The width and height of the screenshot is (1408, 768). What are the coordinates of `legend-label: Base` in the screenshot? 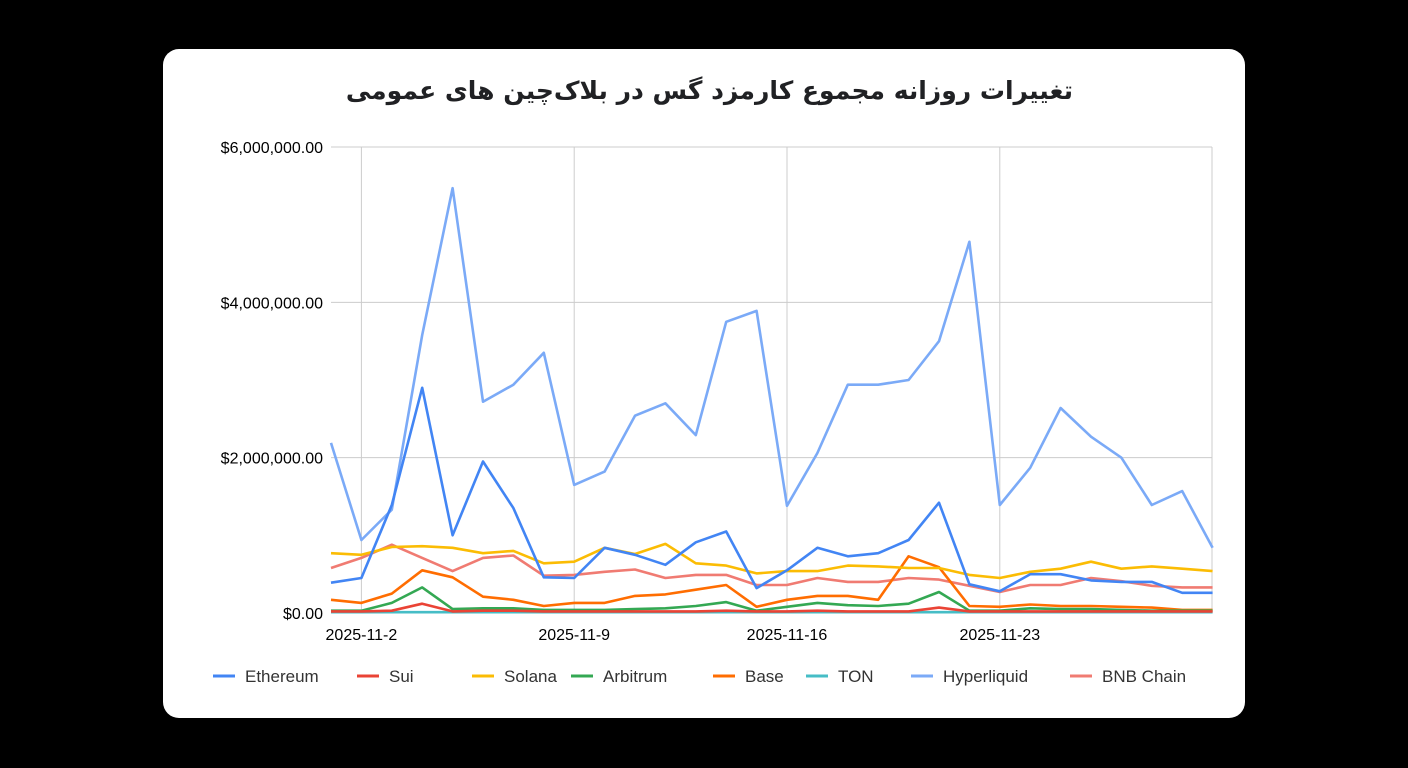 It's located at (764, 676).